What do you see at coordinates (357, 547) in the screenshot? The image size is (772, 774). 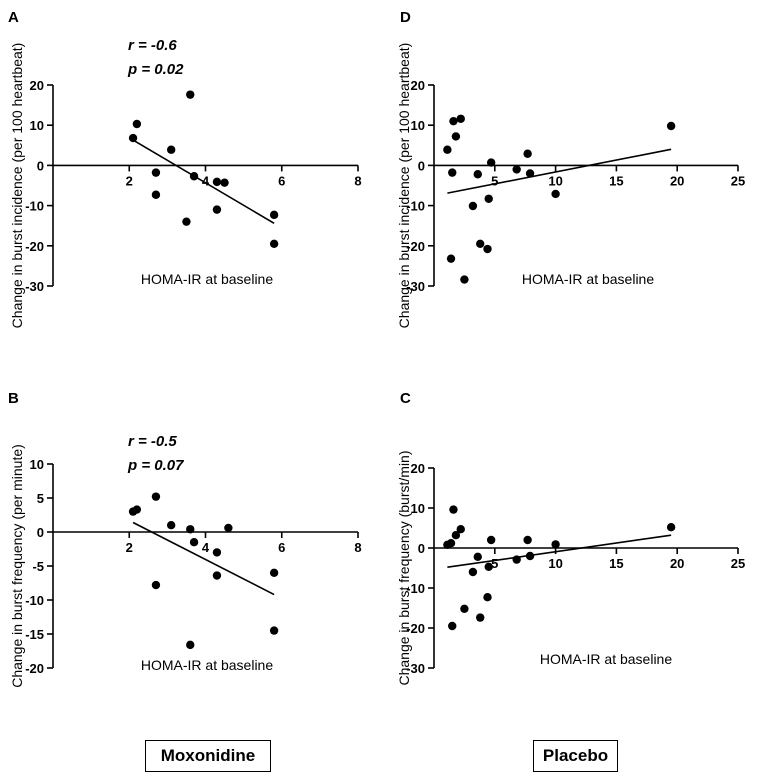 I see `x-tick-label: 8` at bounding box center [357, 547].